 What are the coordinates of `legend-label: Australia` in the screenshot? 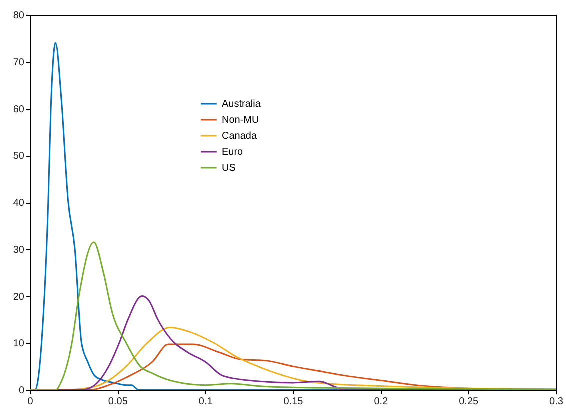 It's located at (242, 104).